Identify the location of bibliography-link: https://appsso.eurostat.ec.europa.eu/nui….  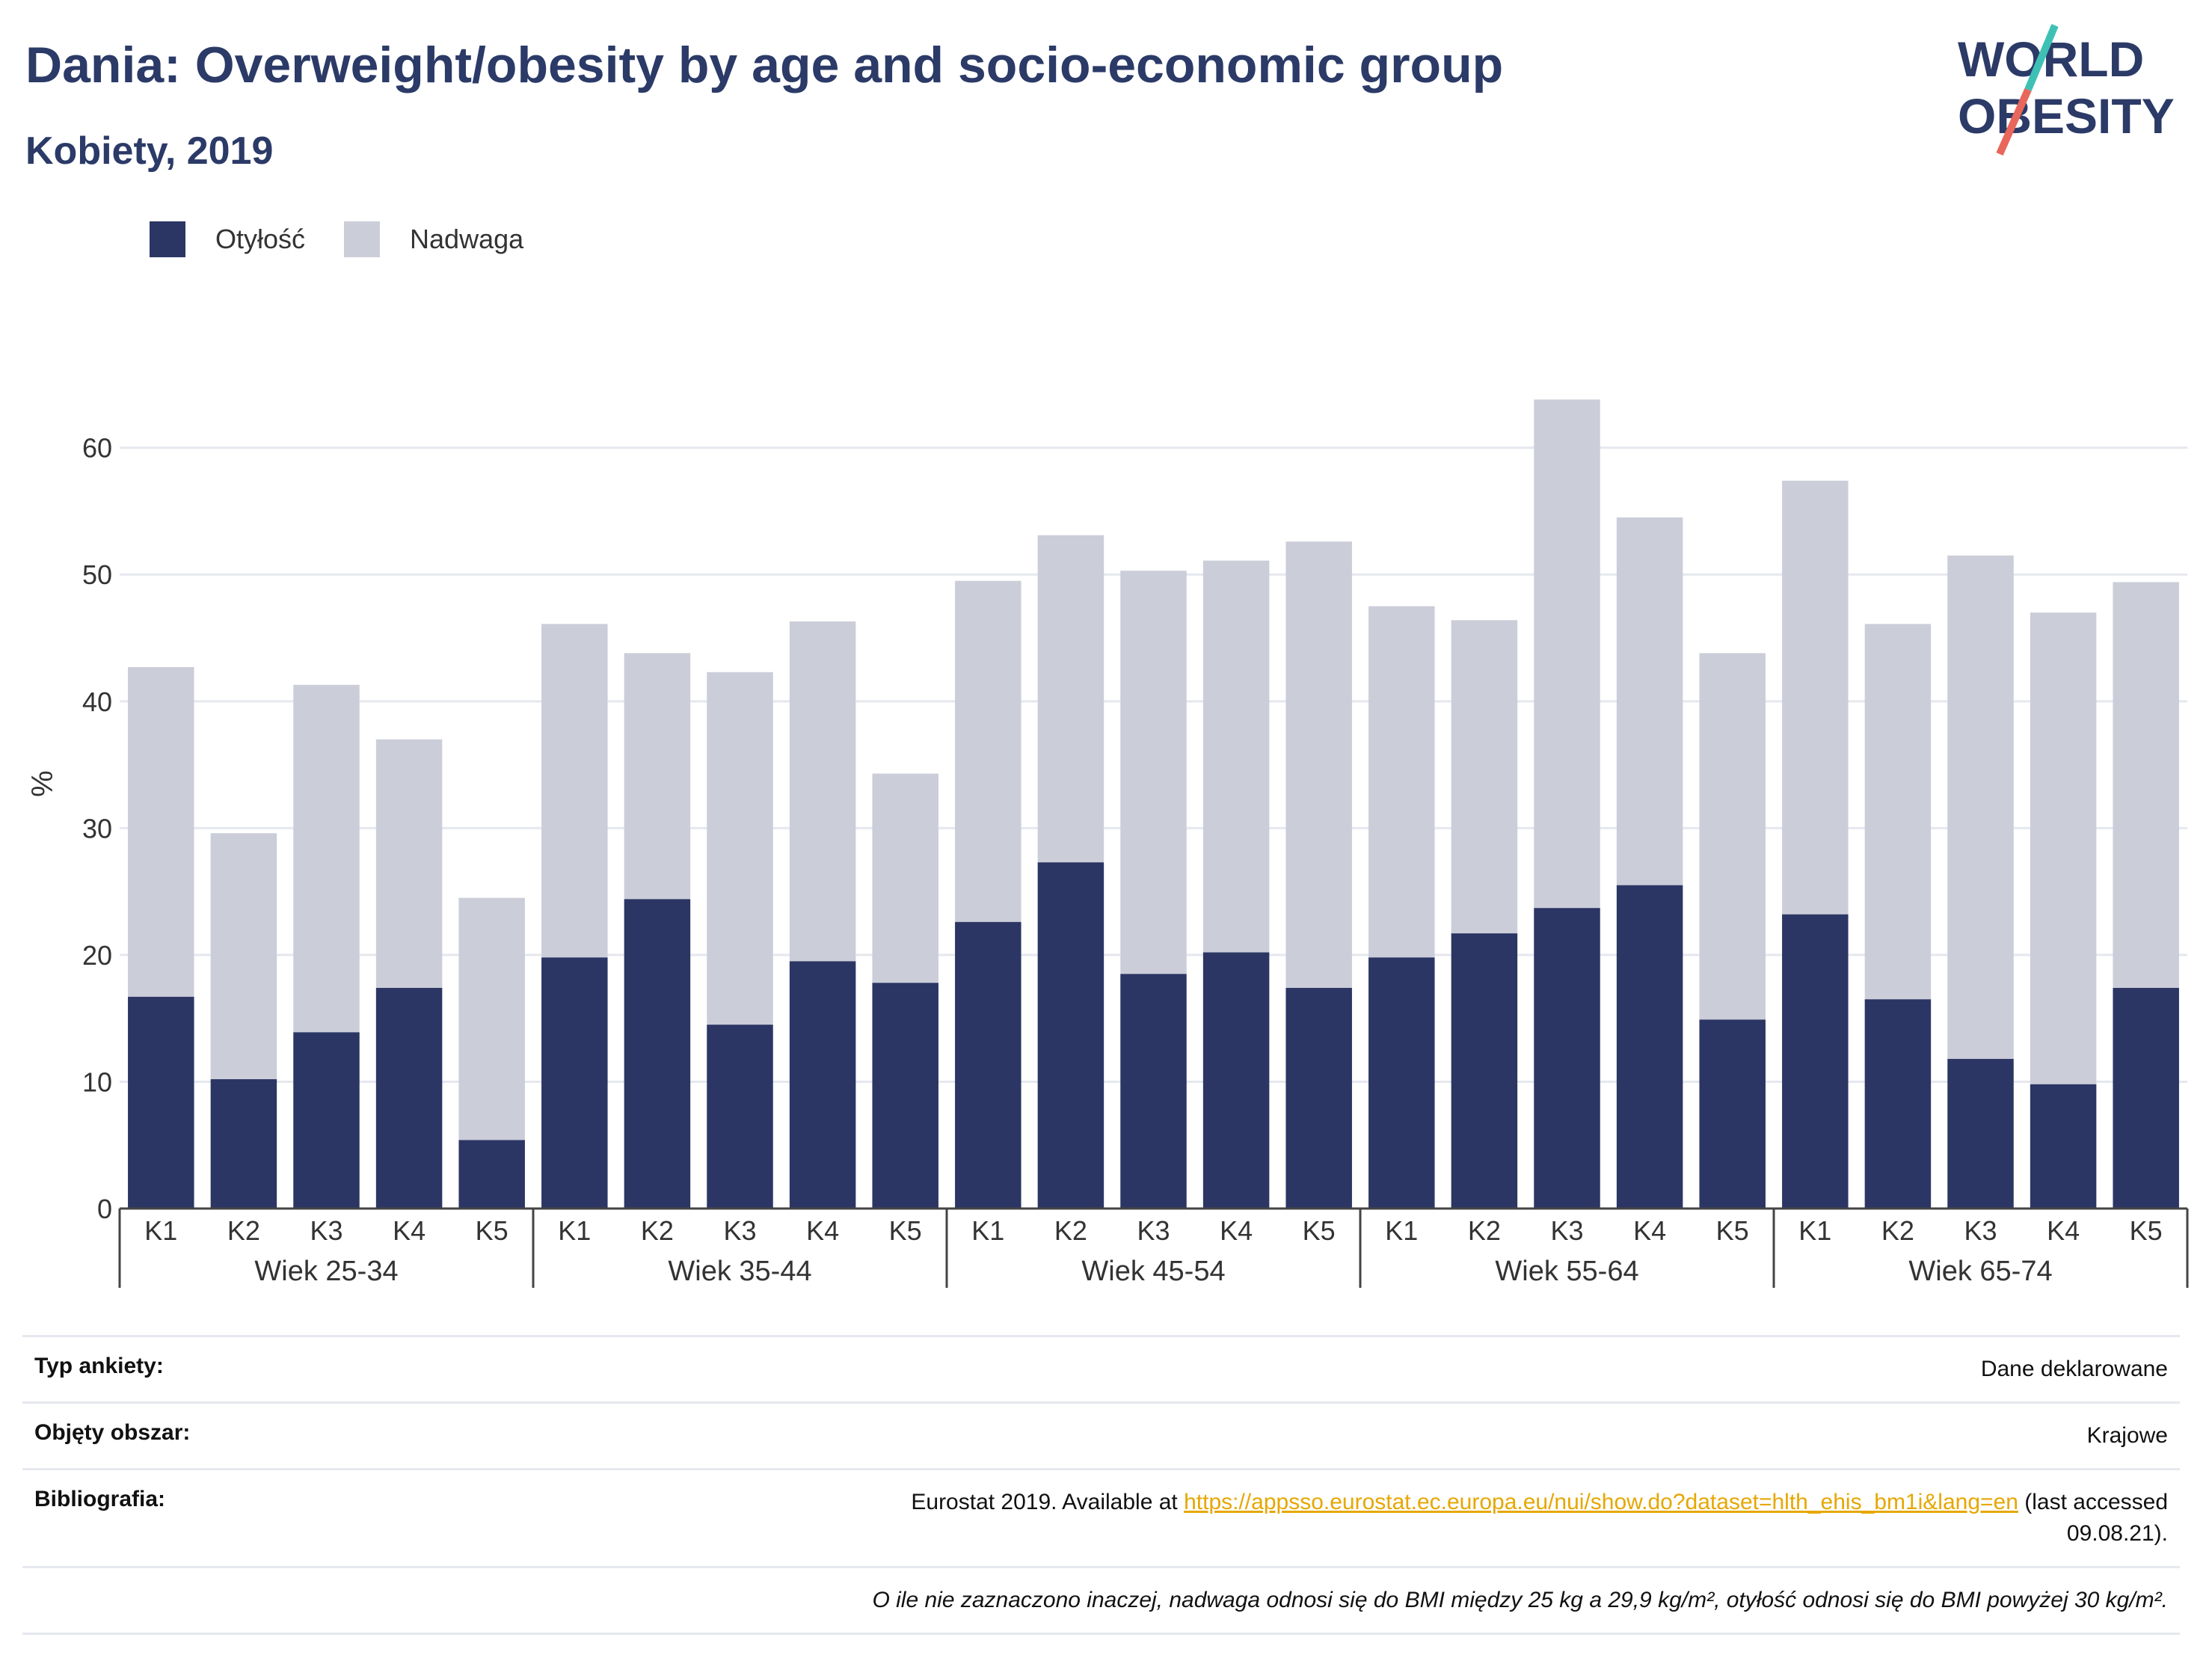
(1601, 1502).